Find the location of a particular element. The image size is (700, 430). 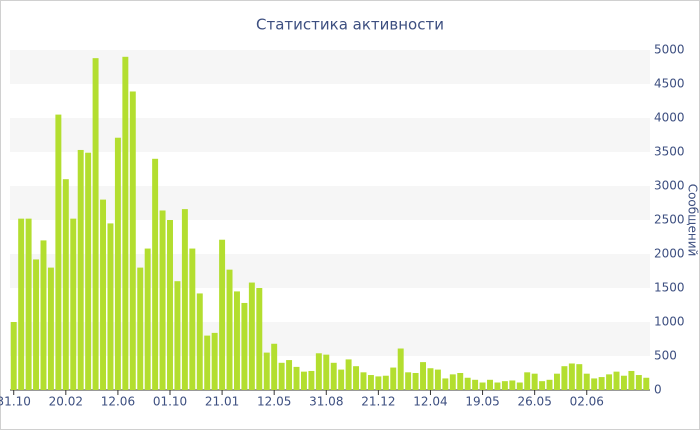

y-tick-label: 1500 is located at coordinates (669, 288).